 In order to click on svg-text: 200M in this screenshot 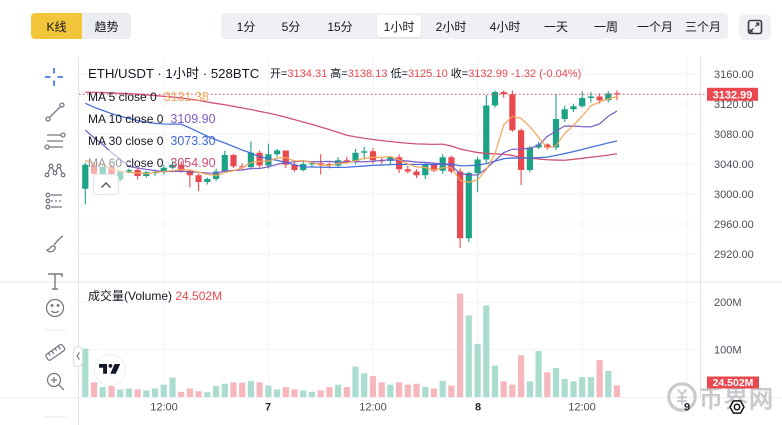, I will do `click(728, 303)`.